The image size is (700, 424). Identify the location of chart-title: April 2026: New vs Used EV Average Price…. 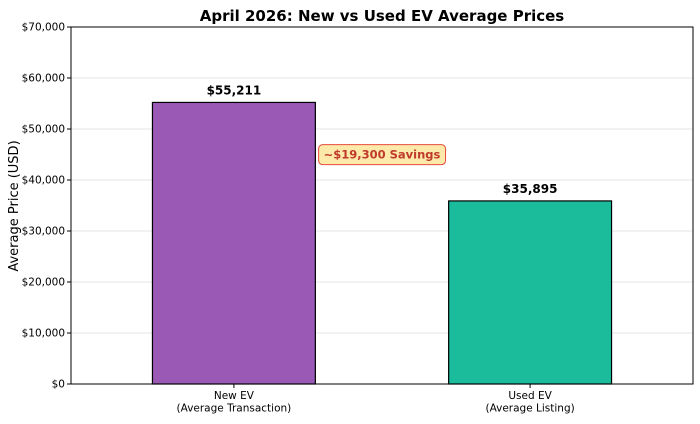
(382, 16).